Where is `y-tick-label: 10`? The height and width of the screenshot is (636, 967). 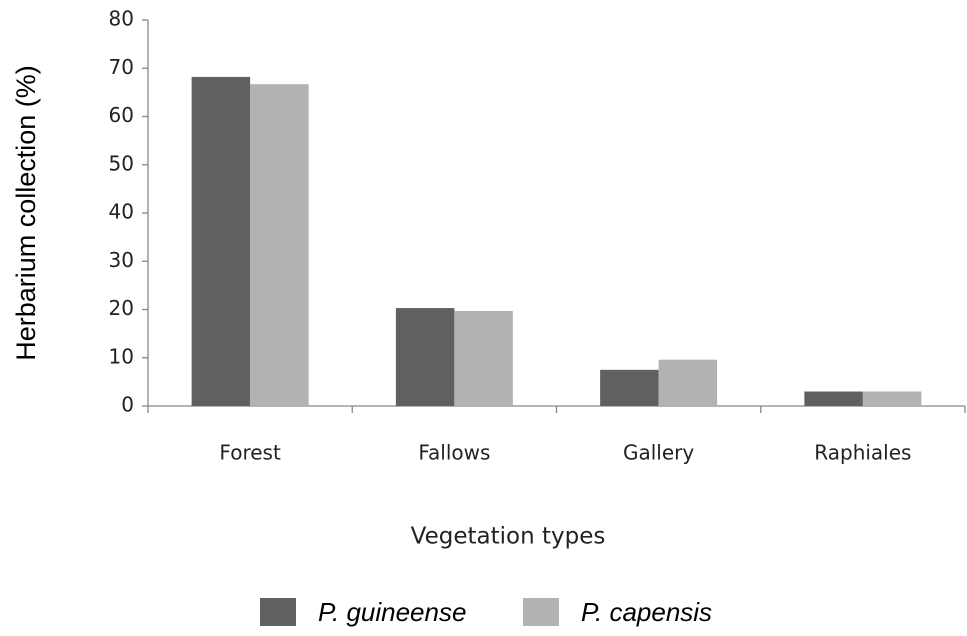
y-tick-label: 10 is located at coordinates (121, 356).